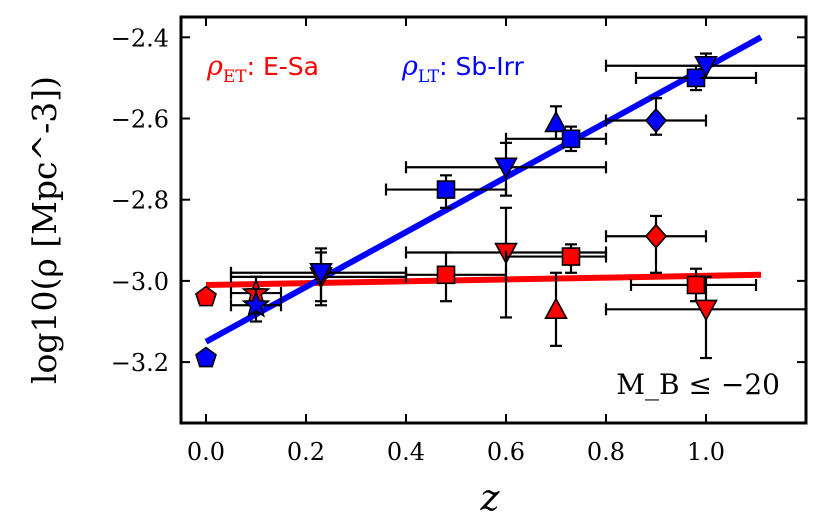 The image size is (830, 526). I want to click on y-tick-label: −3.2, so click(140, 363).